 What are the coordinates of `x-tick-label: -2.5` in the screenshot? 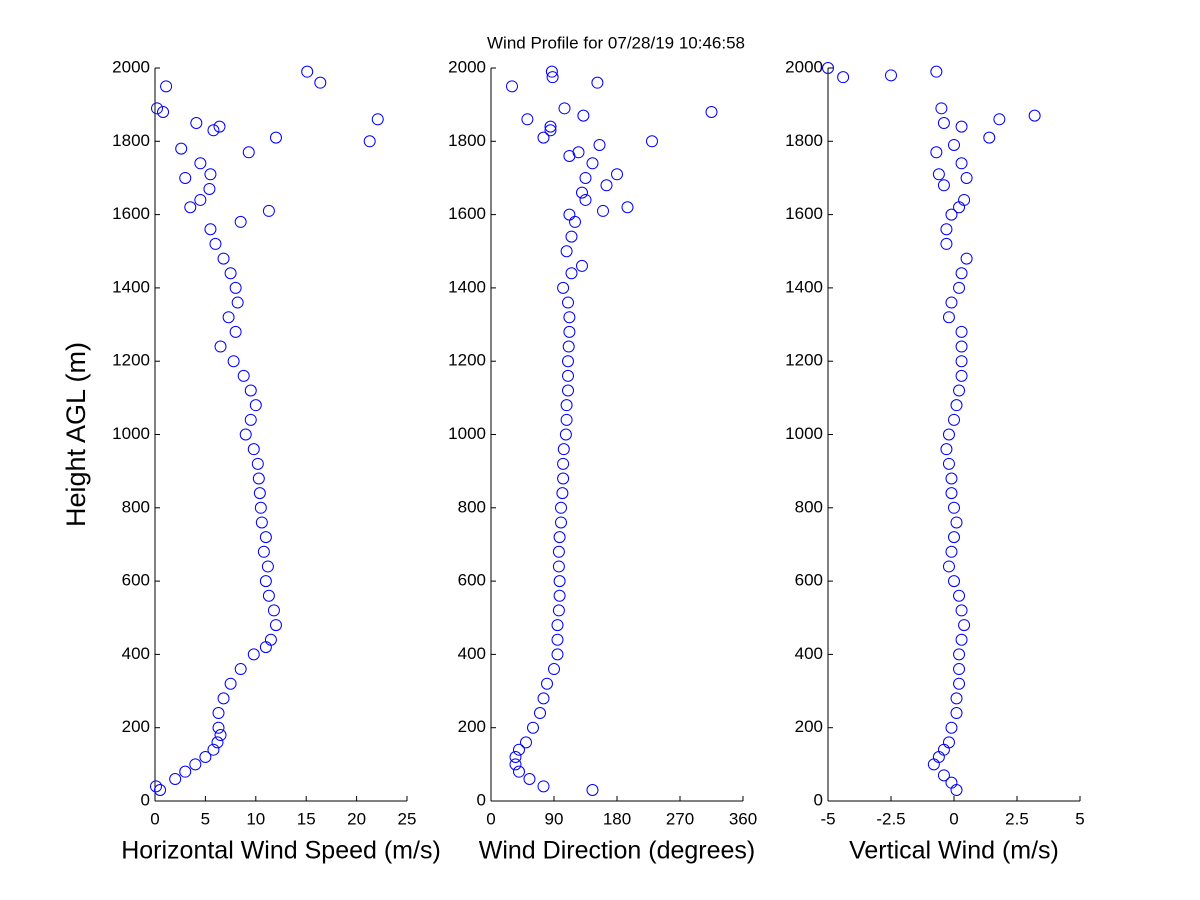 It's located at (890, 818).